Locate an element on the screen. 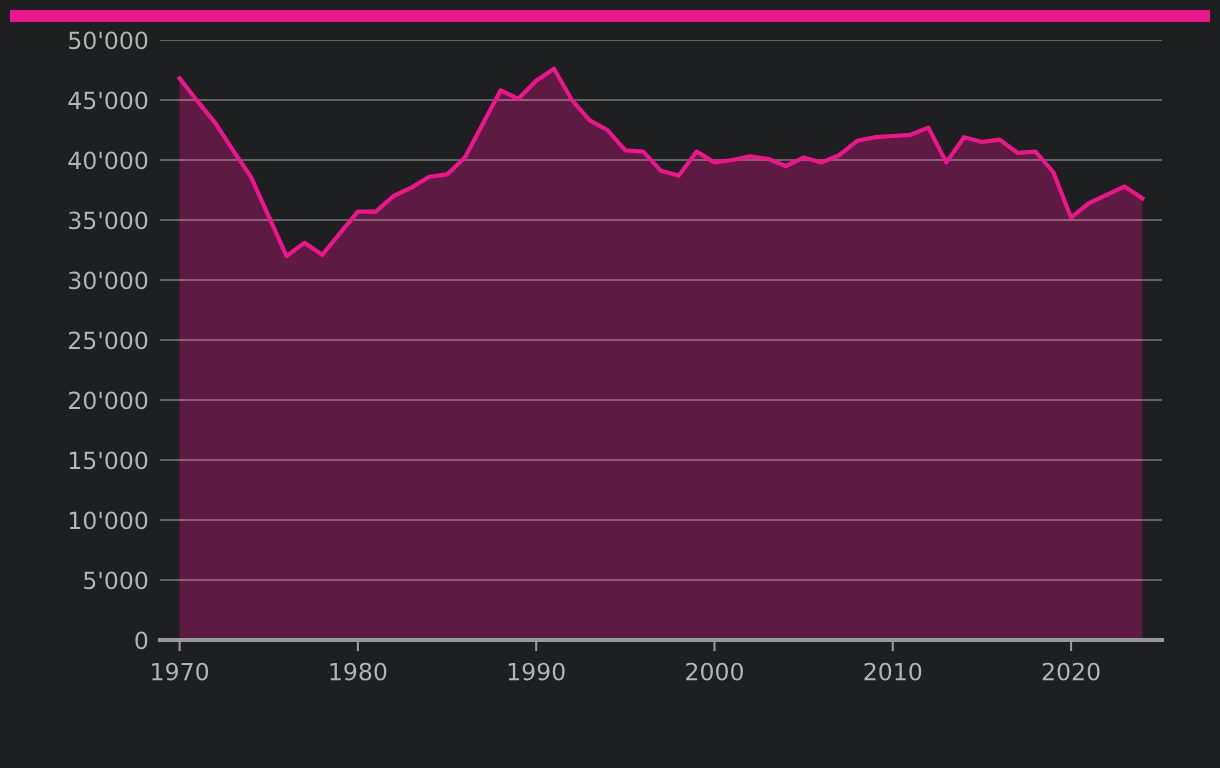 The image size is (1220, 768). y-tick-label: 0 is located at coordinates (141, 640).